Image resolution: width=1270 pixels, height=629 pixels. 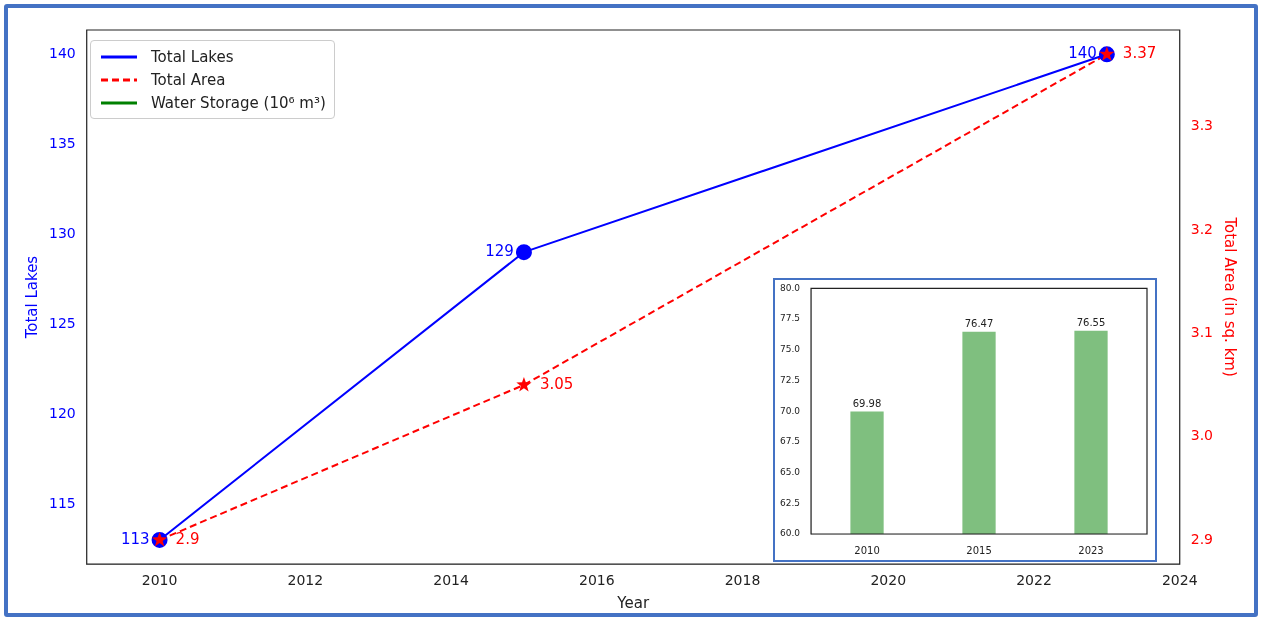 What do you see at coordinates (790, 318) in the screenshot?
I see `y-tick-label: 77.5` at bounding box center [790, 318].